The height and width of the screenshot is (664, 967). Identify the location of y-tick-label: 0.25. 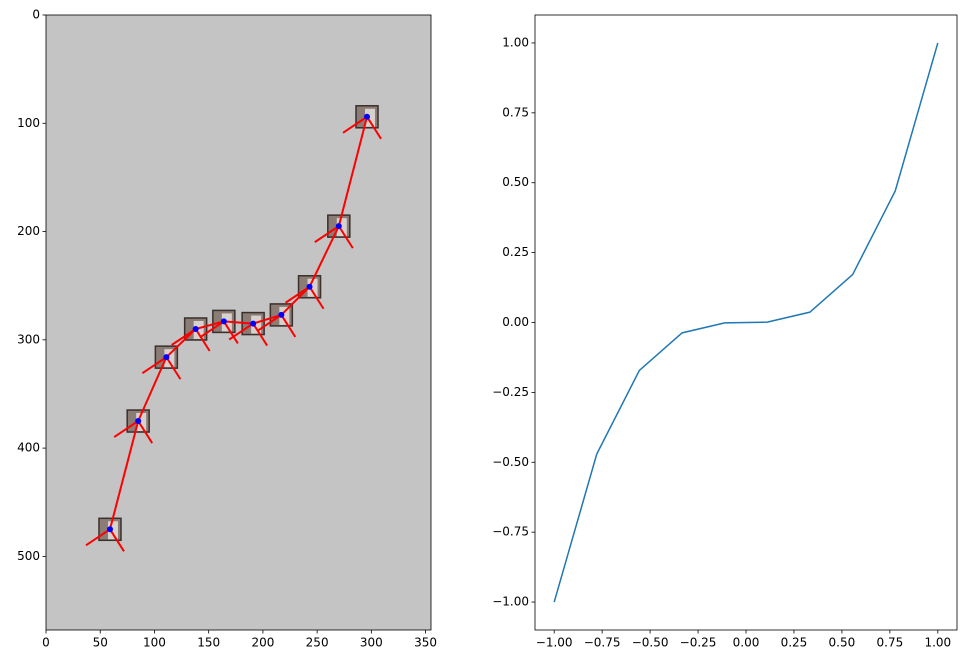
(515, 252).